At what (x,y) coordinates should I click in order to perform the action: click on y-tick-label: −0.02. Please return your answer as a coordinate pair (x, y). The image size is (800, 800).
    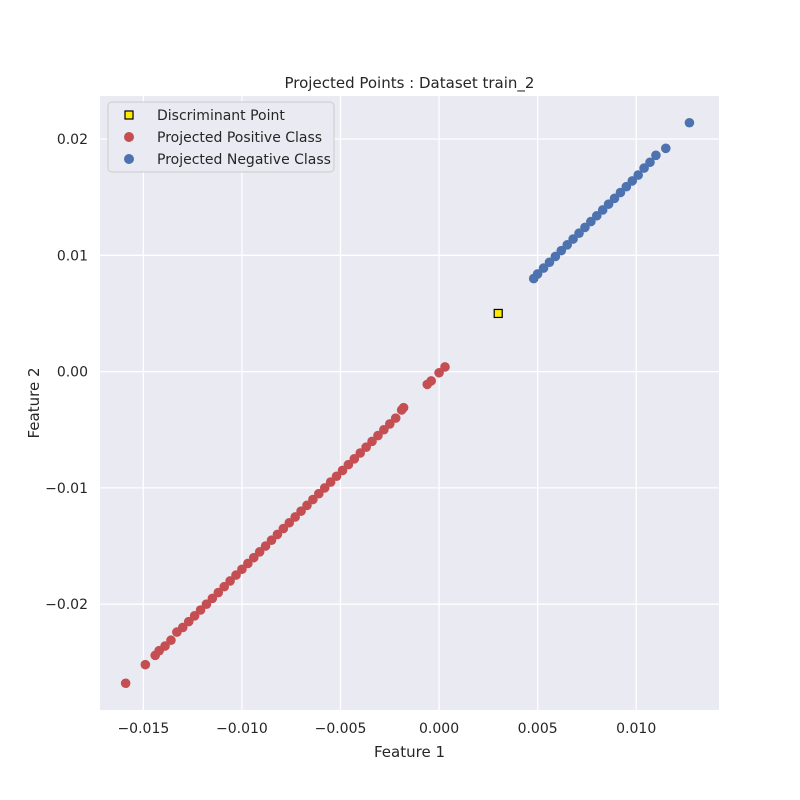
    Looking at the image, I should click on (66, 605).